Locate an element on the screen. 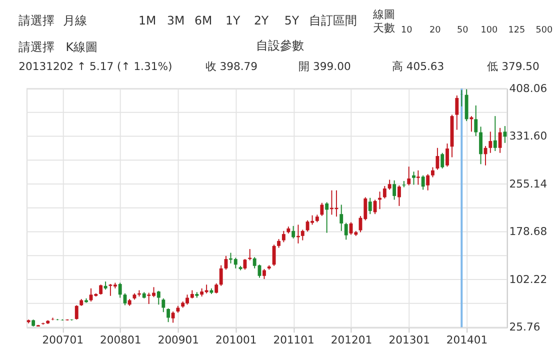 This screenshot has width=554, height=354. text: 月線 is located at coordinates (74, 21).